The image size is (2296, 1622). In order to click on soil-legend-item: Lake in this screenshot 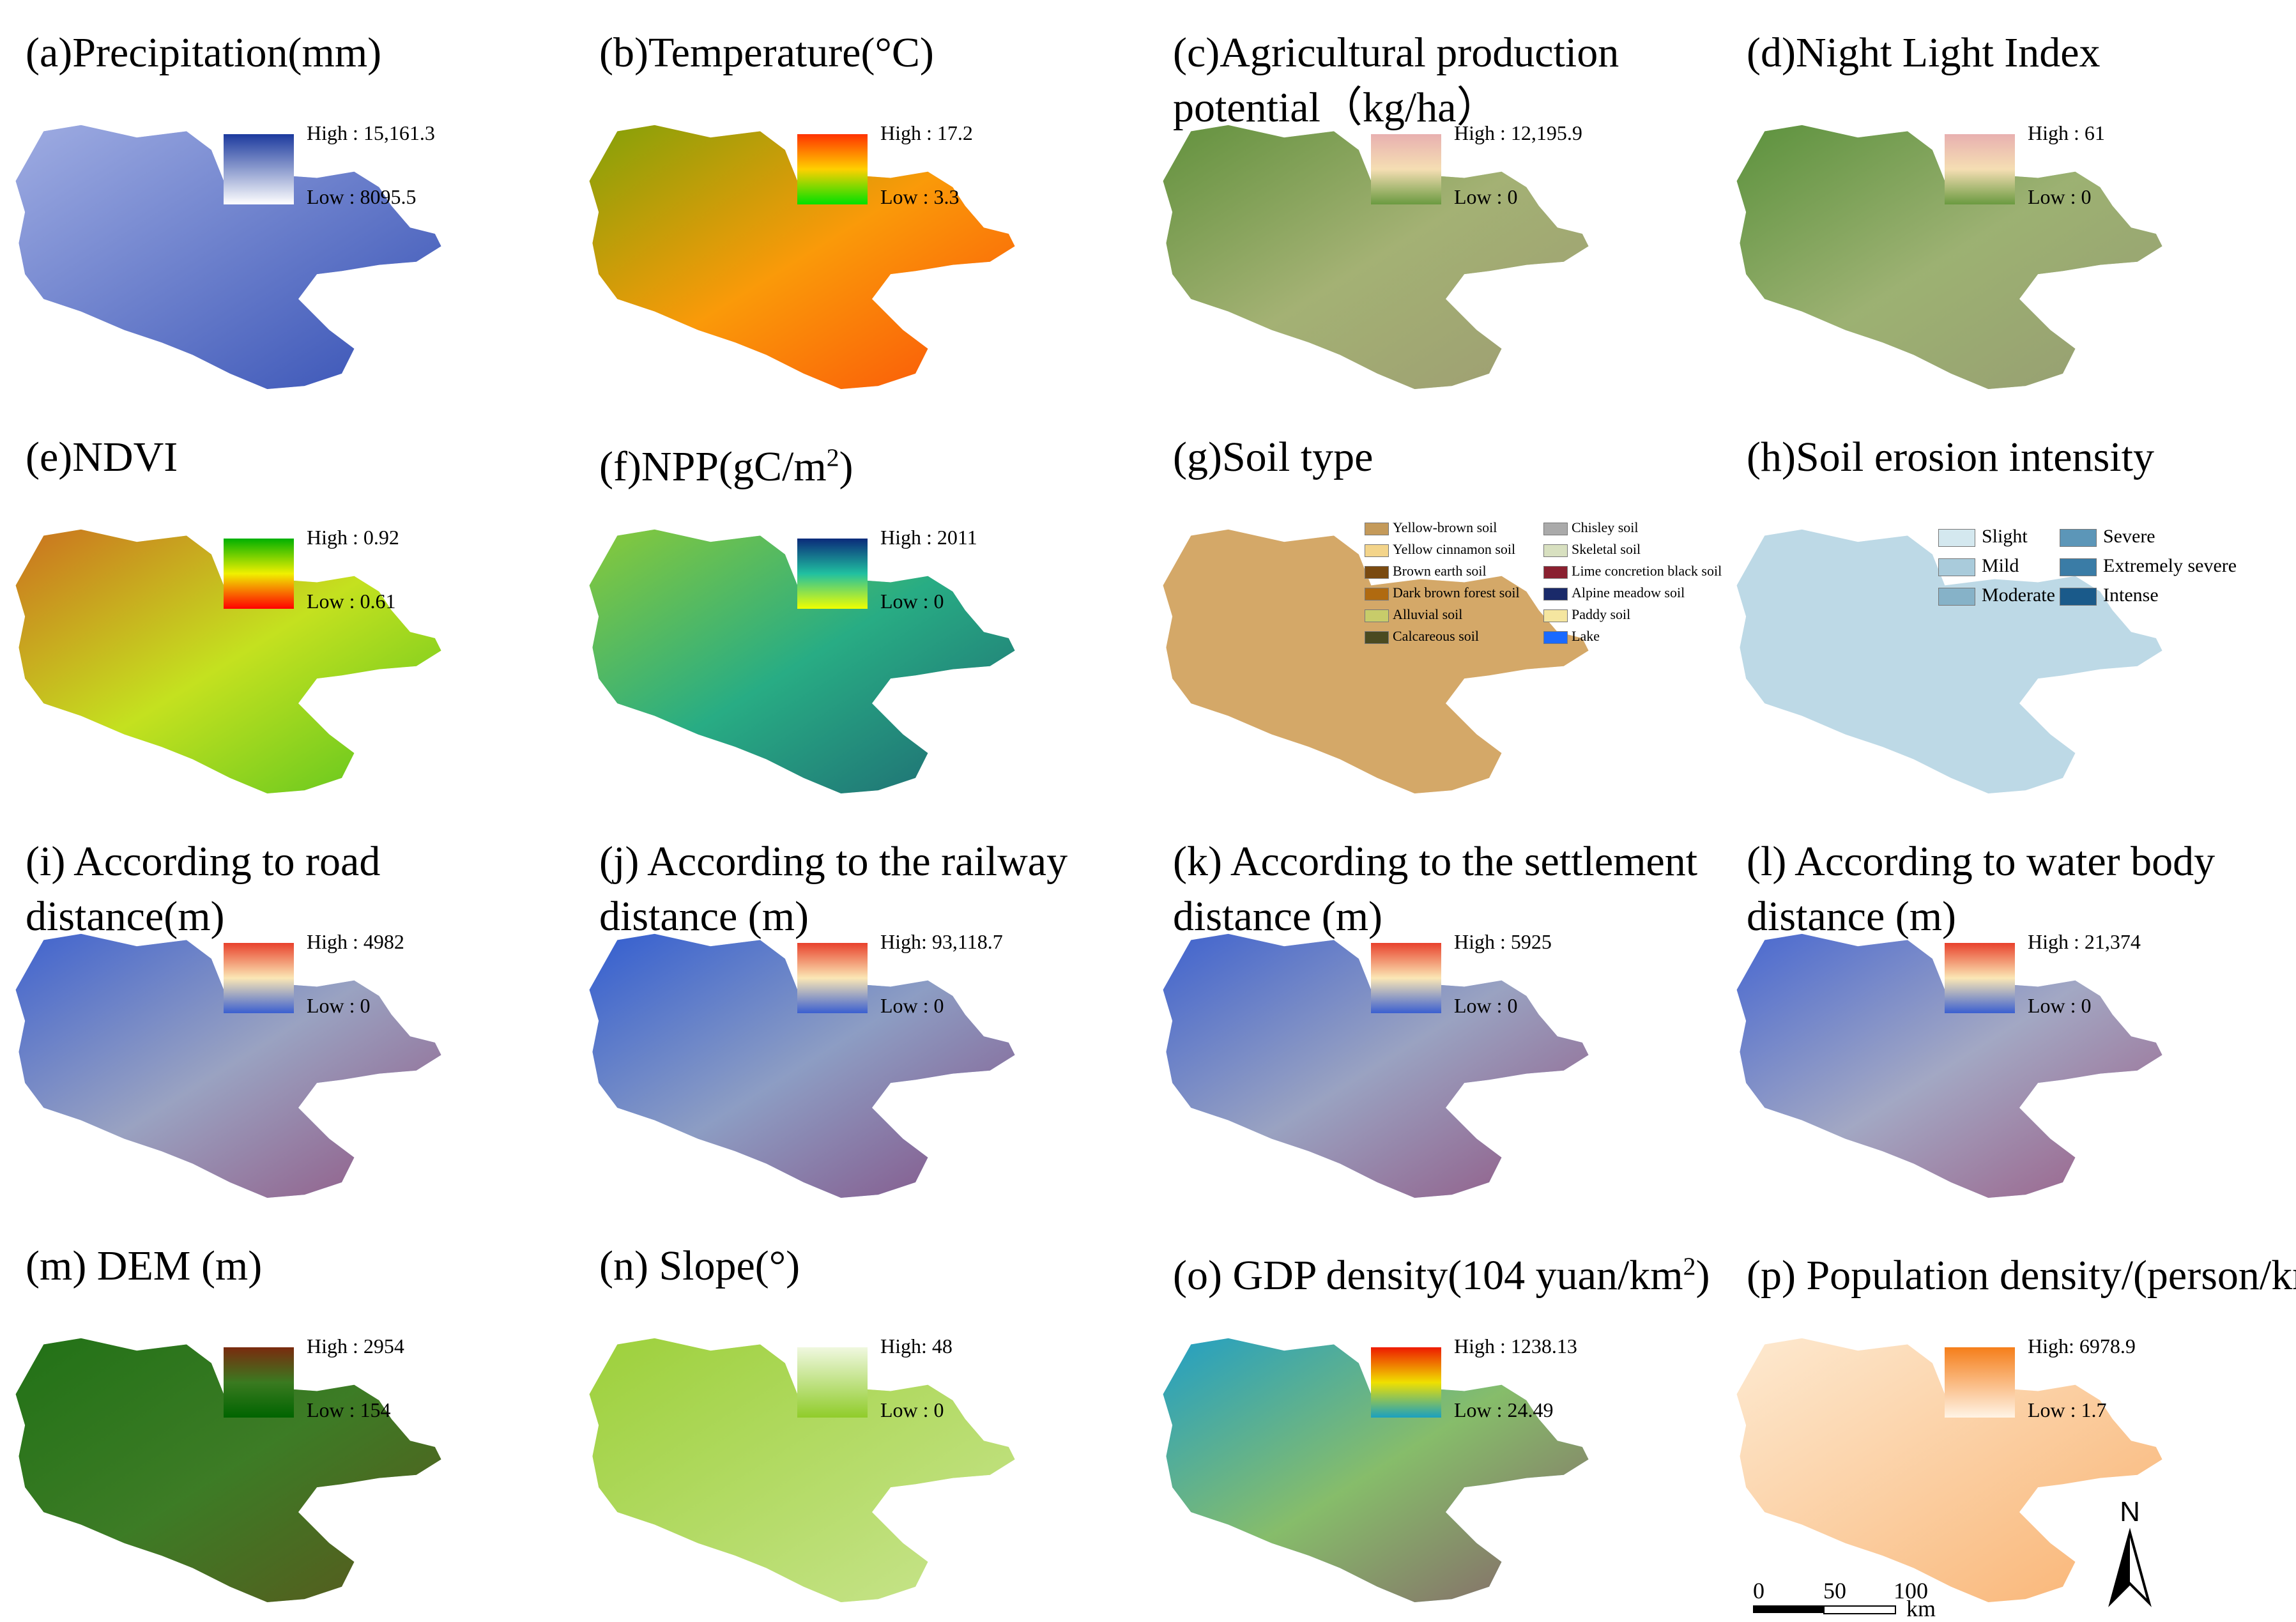, I will do `click(1571, 636)`.